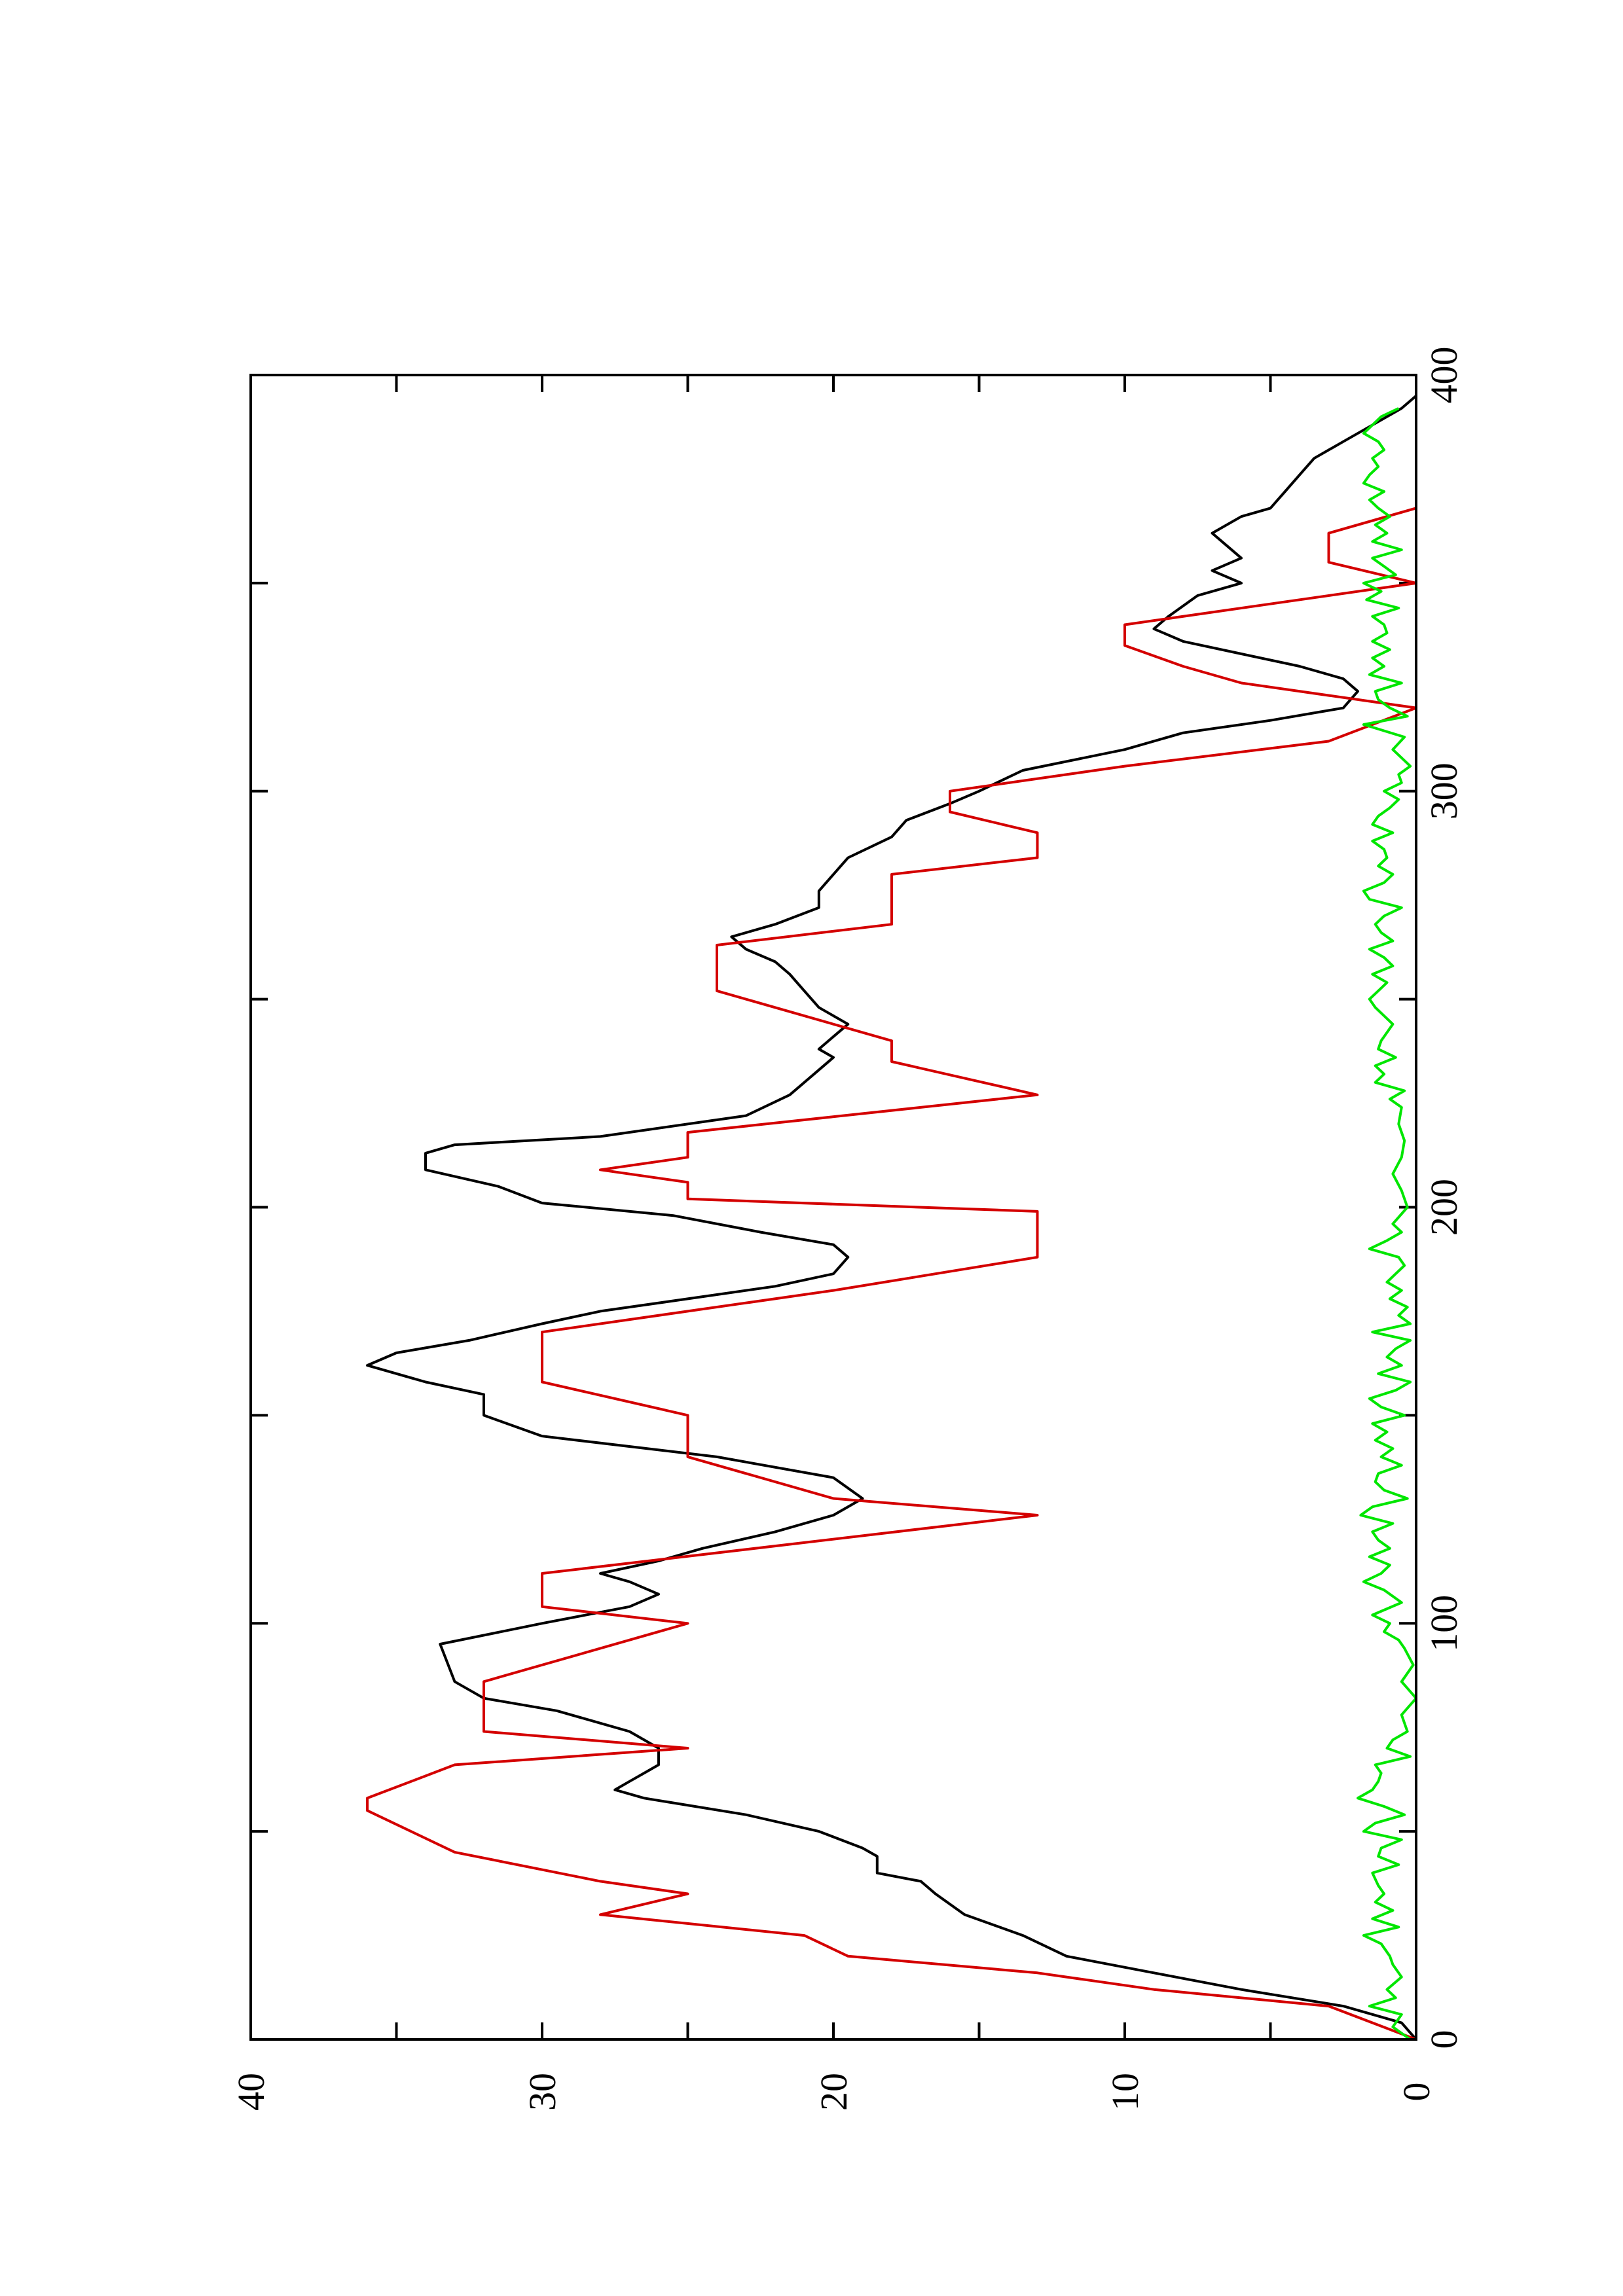  Describe the element at coordinates (1444, 2039) in the screenshot. I see `x-tick-label: 0` at that location.